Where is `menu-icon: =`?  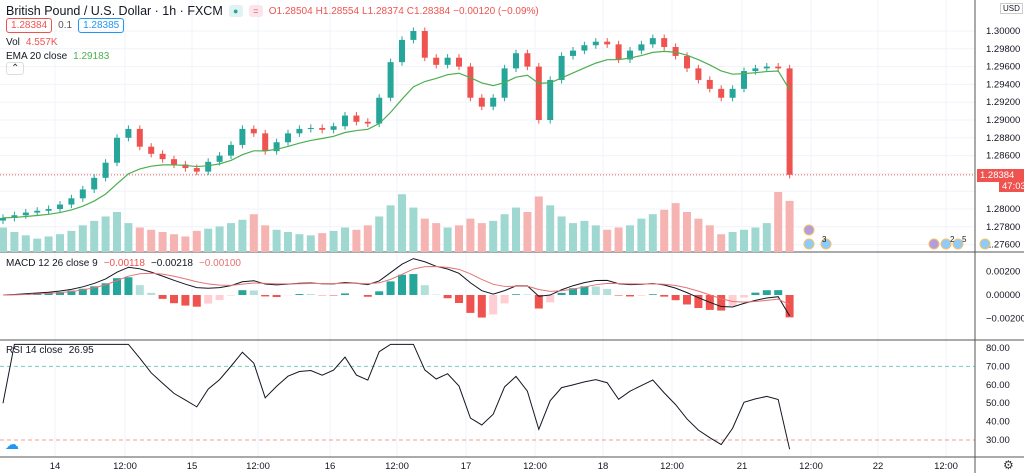 menu-icon: = is located at coordinates (255, 11).